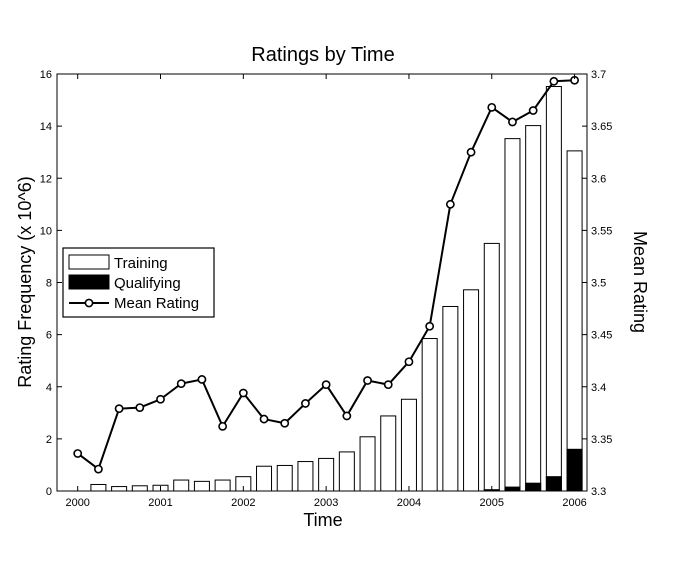 This screenshot has width=676, height=564. Describe the element at coordinates (601, 127) in the screenshot. I see `y2-tick-label: 3.65` at that location.